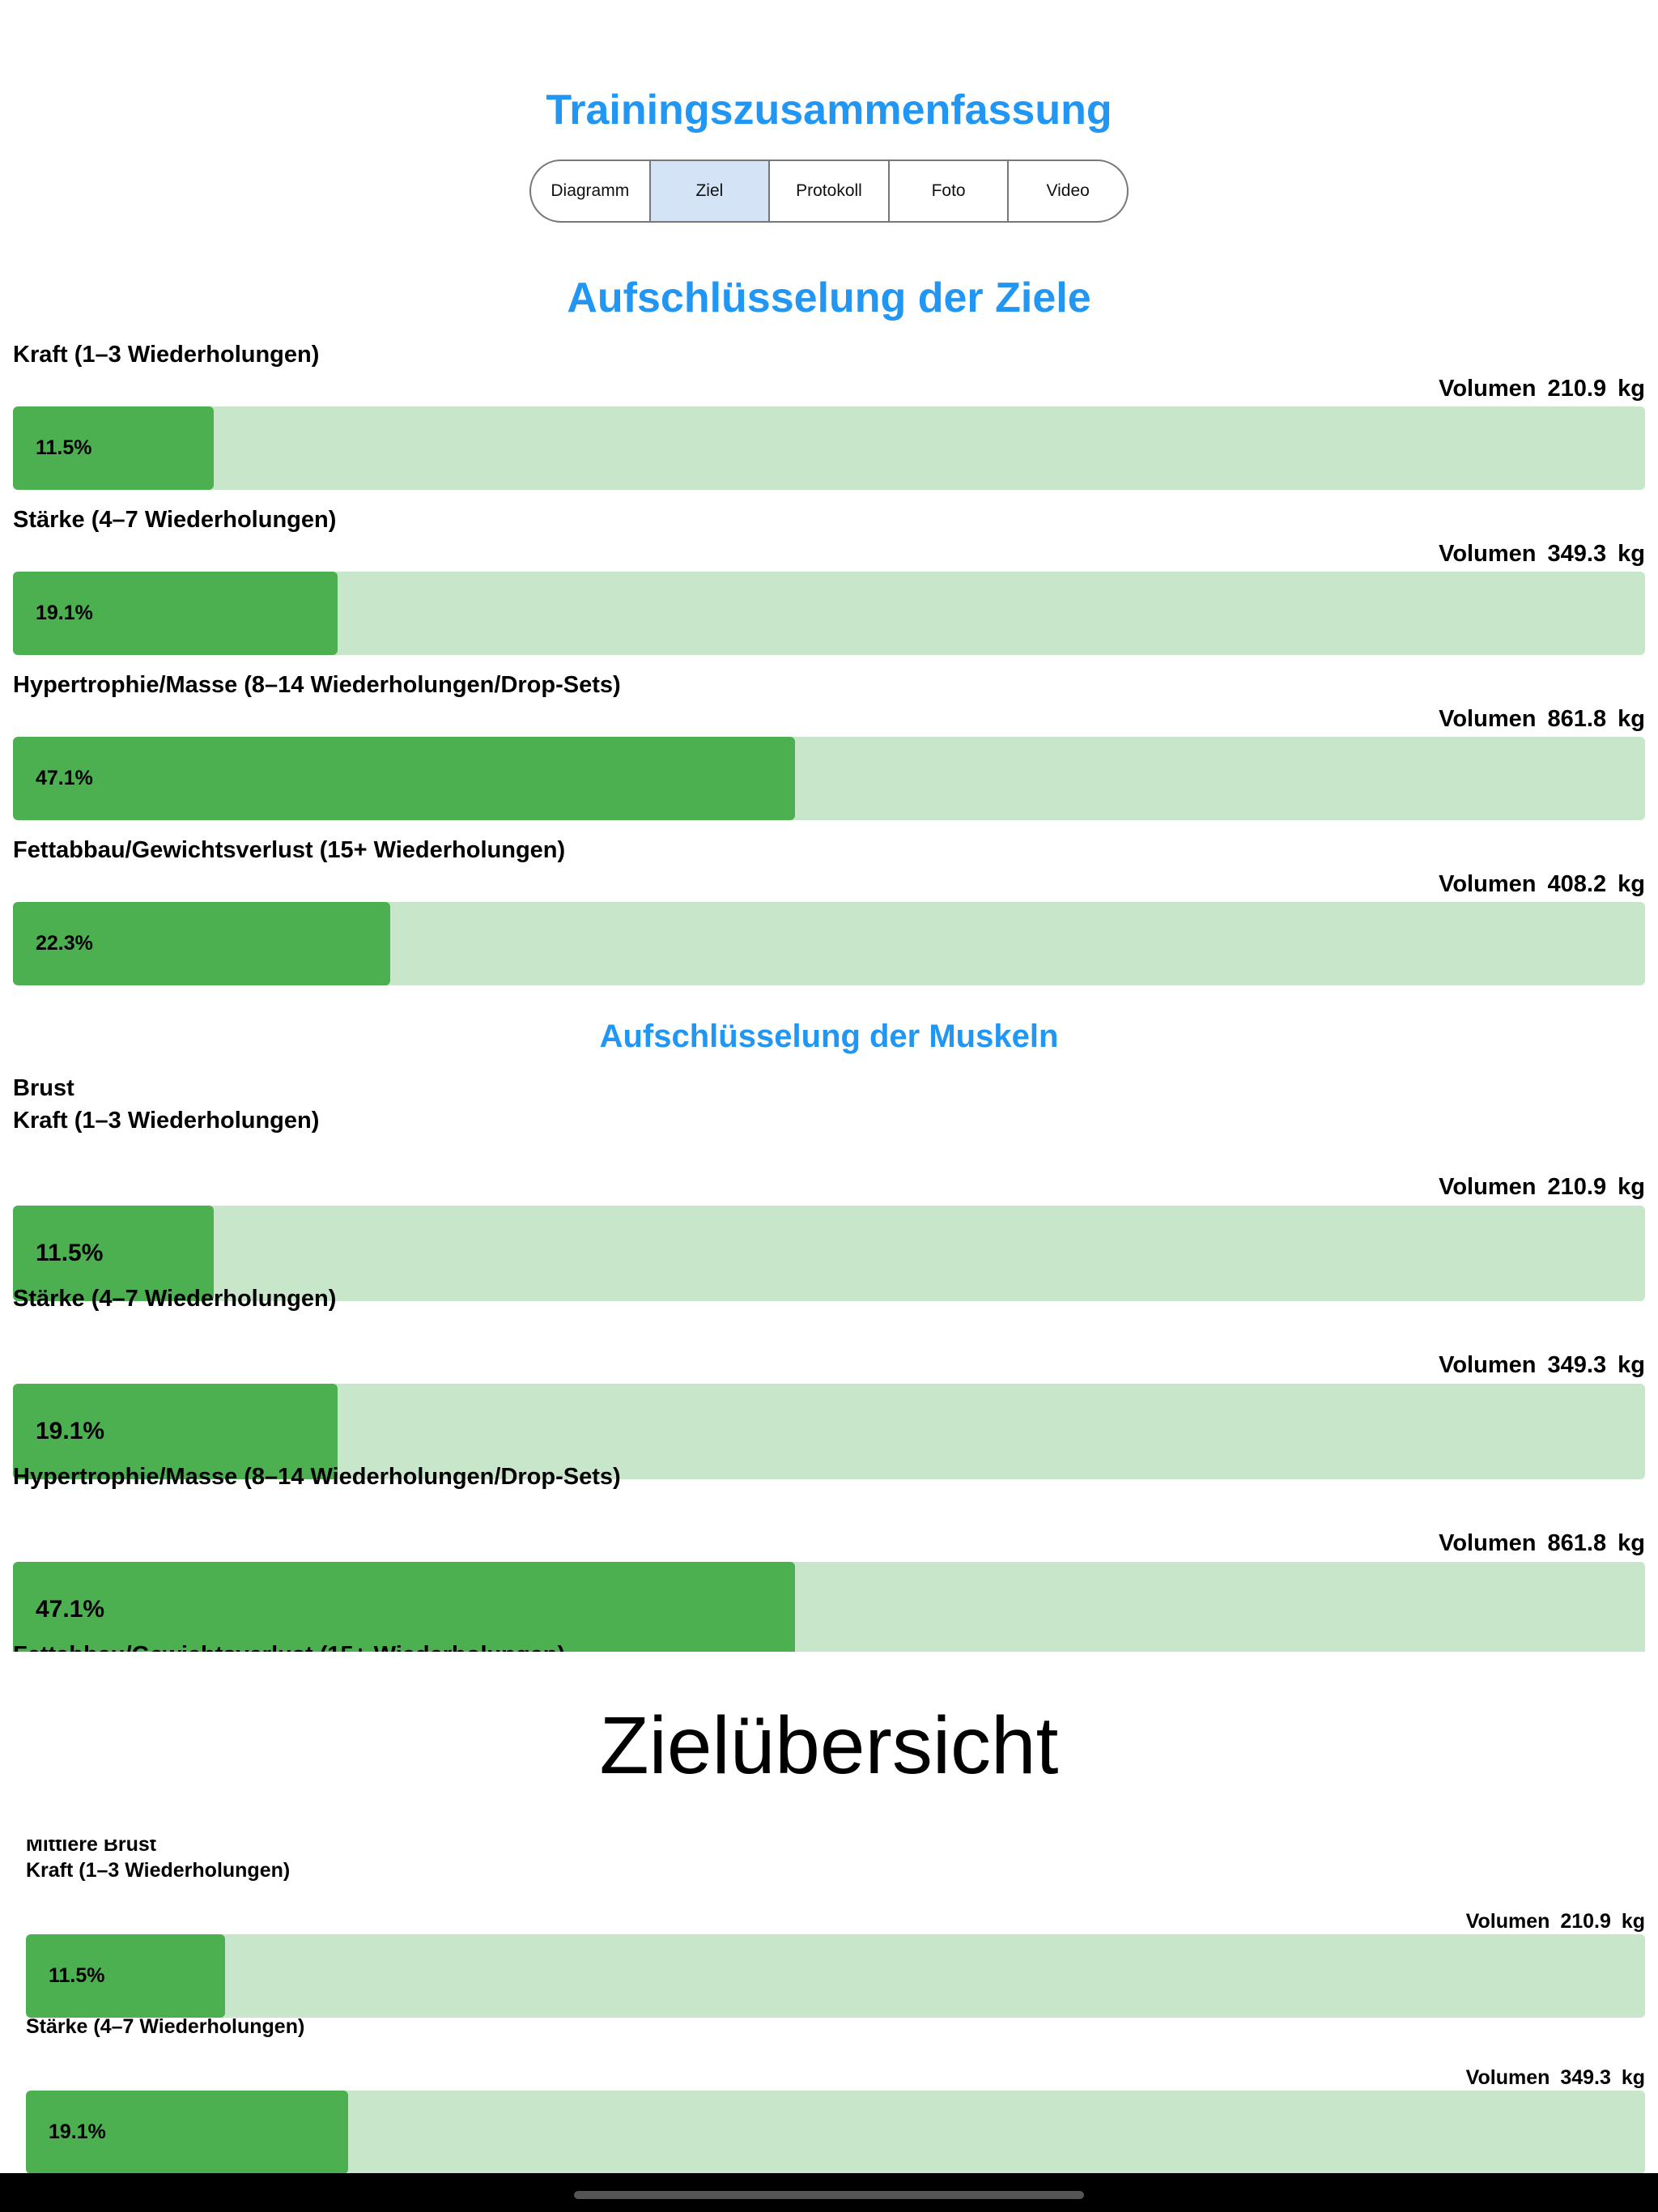  I want to click on overview-title: Zielübersicht, so click(829, 1746).